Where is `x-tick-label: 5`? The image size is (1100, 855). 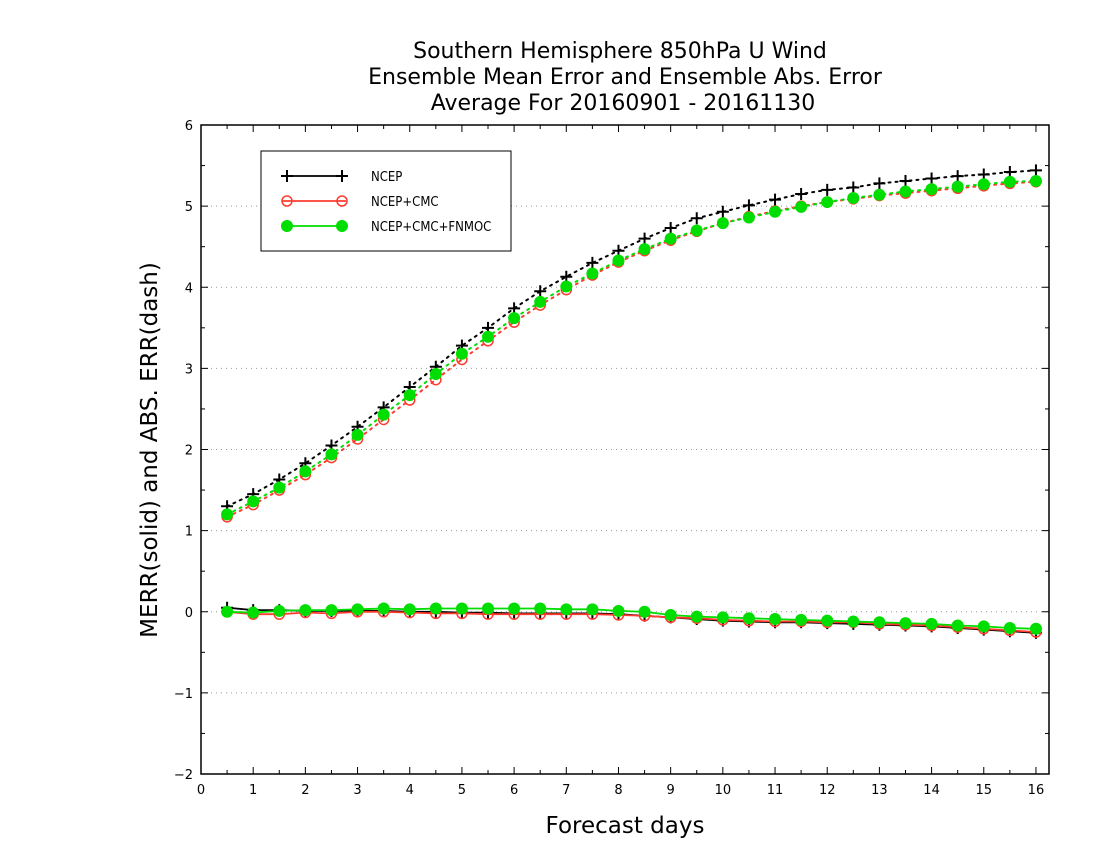 x-tick-label: 5 is located at coordinates (462, 790).